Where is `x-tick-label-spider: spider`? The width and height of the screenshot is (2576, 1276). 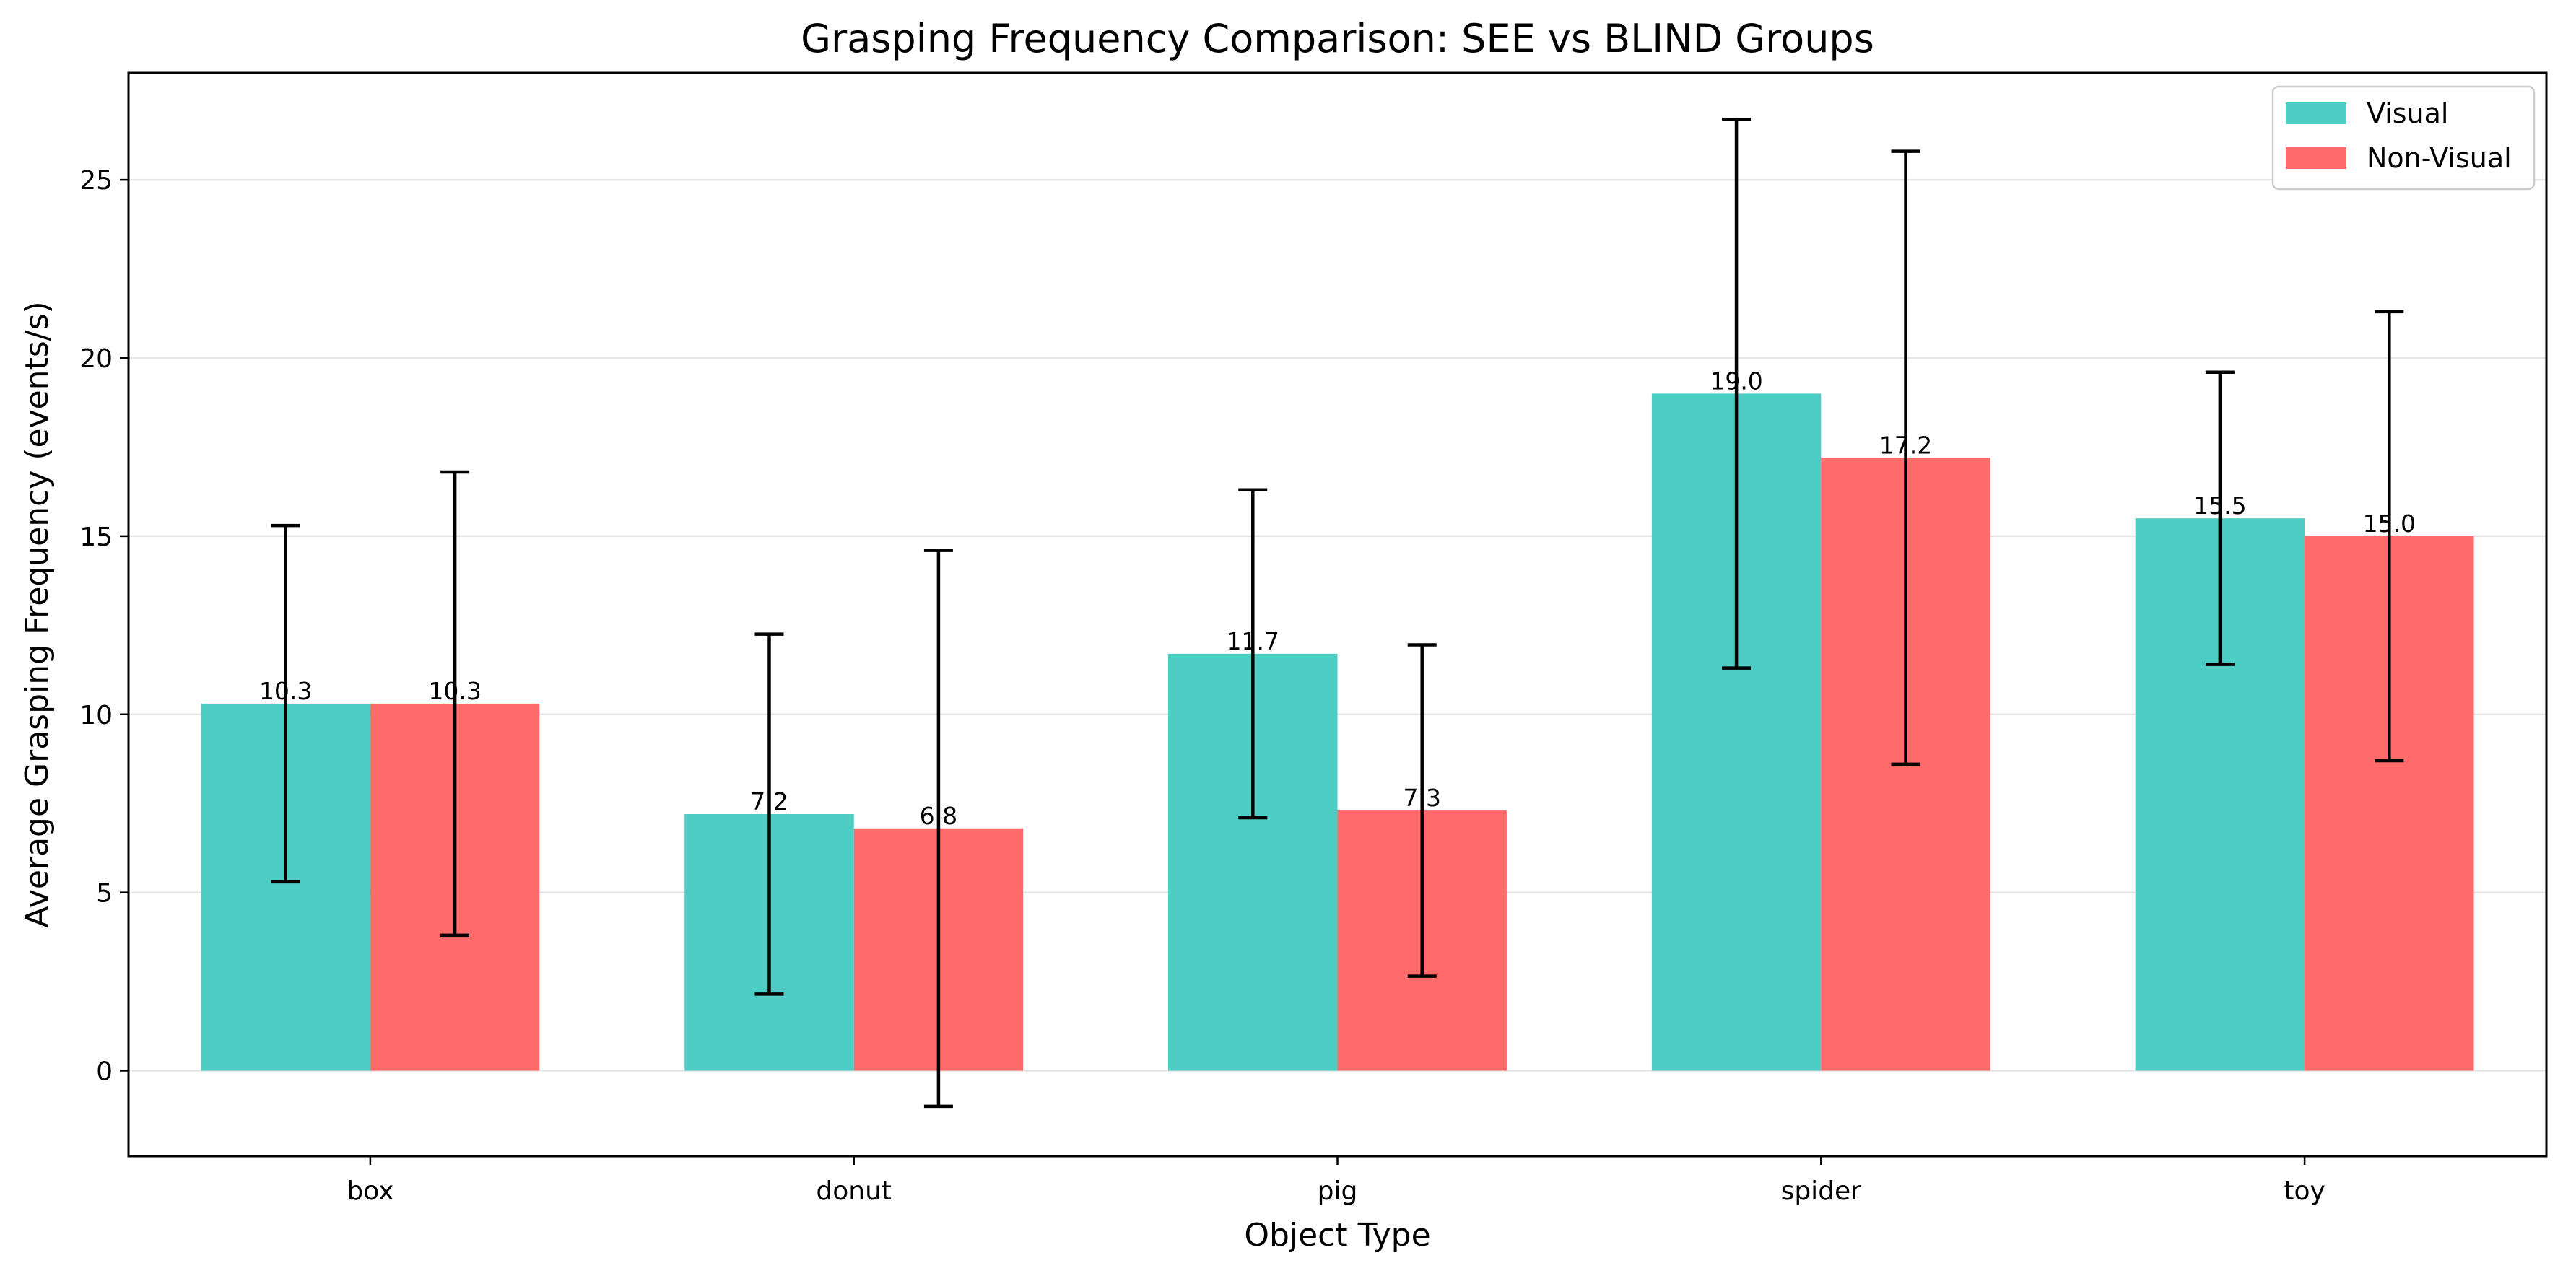
x-tick-label-spider: spider is located at coordinates (1821, 1191).